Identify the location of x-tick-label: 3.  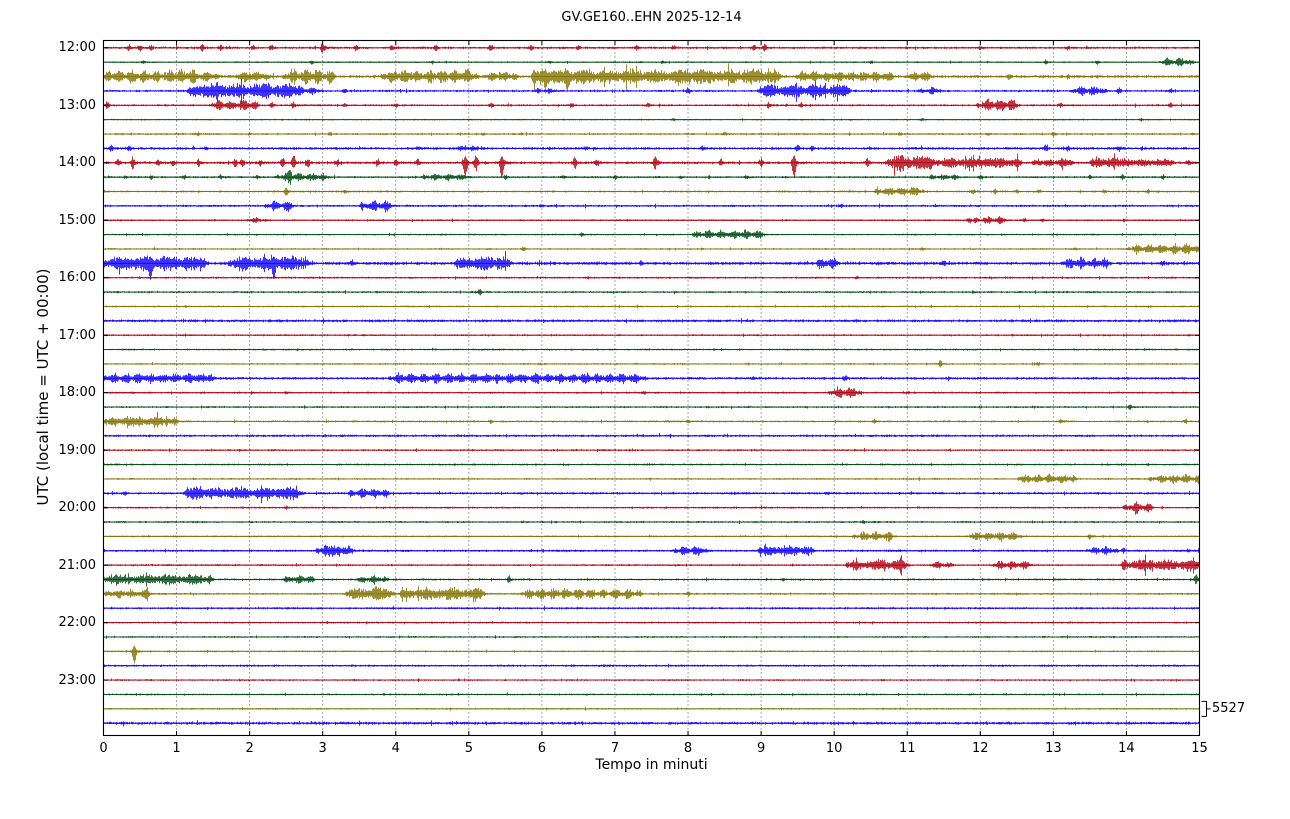
(322, 748).